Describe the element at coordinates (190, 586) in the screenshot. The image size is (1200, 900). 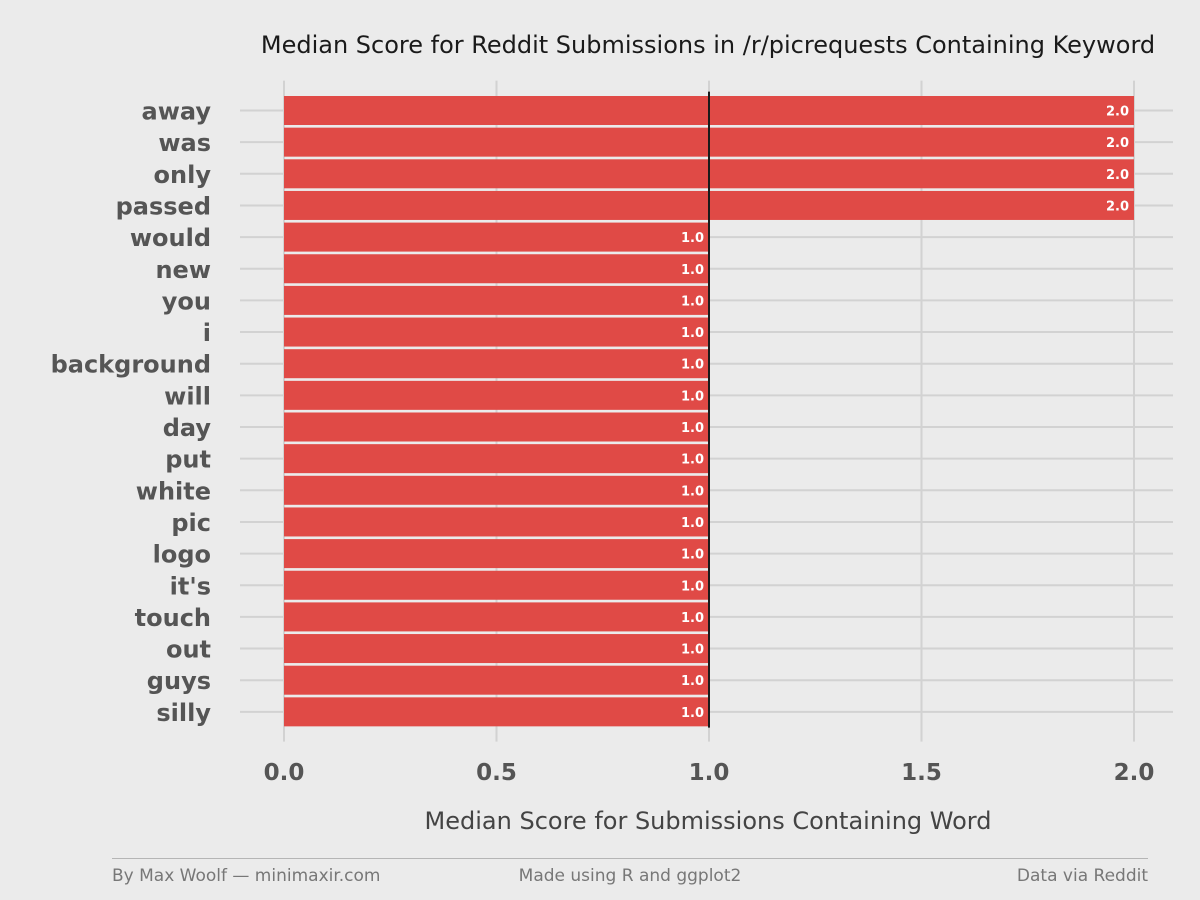
I see `category-label: it's` at that location.